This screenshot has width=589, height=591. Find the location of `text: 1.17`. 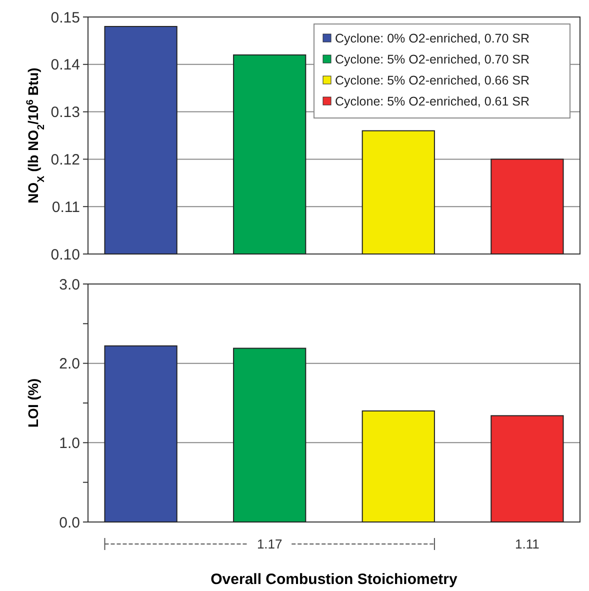

text: 1.17 is located at coordinates (269, 544).